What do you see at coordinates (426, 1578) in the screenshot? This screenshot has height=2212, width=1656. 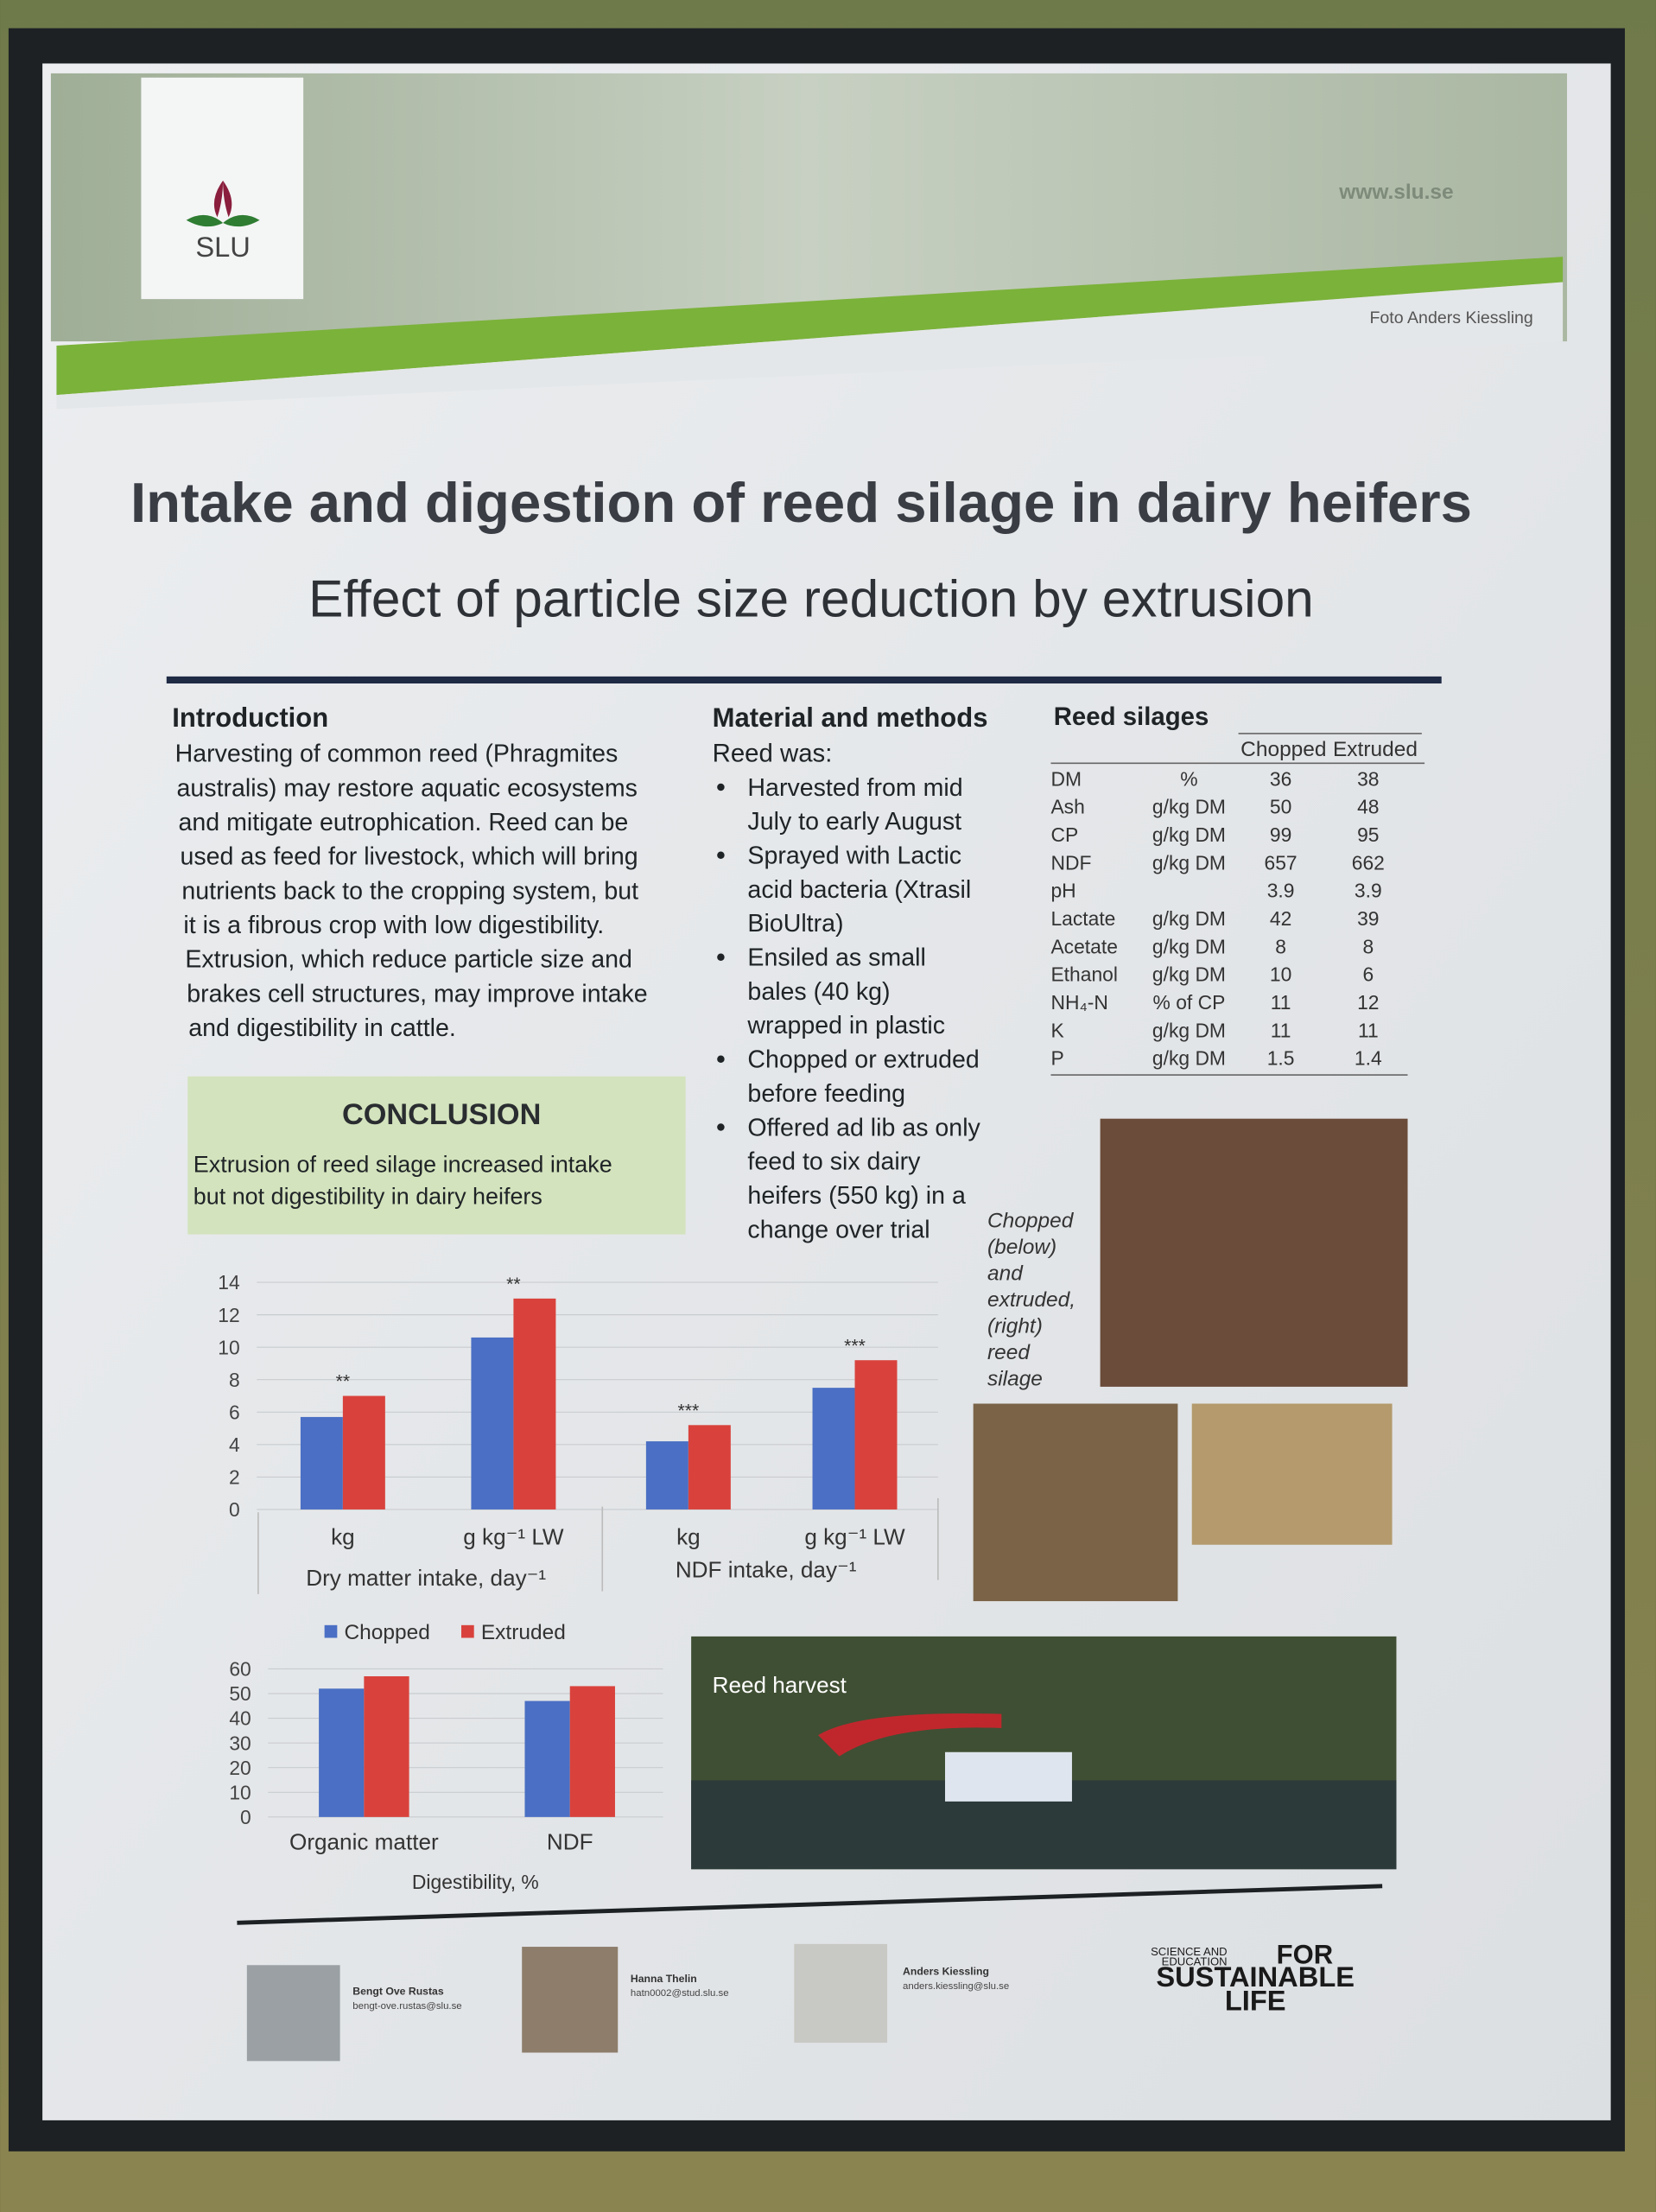 I see `group-label: Dry matter intake, day⁻¹` at bounding box center [426, 1578].